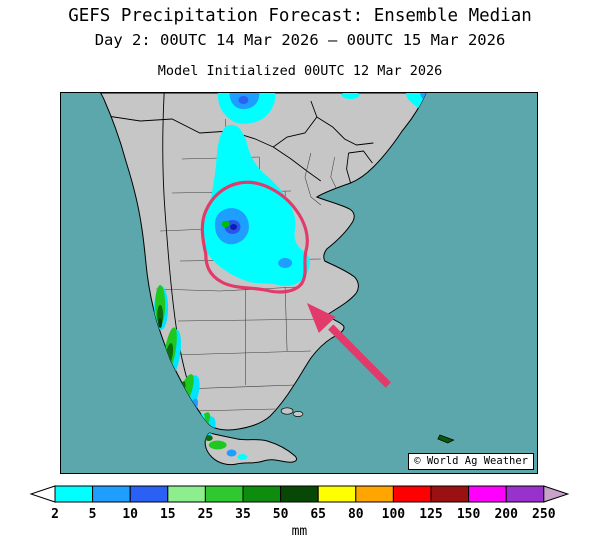  Describe the element at coordinates (300, 71) in the screenshot. I see `model-init-line: Model Initialized 00UTC 12 Mar 2026` at that location.